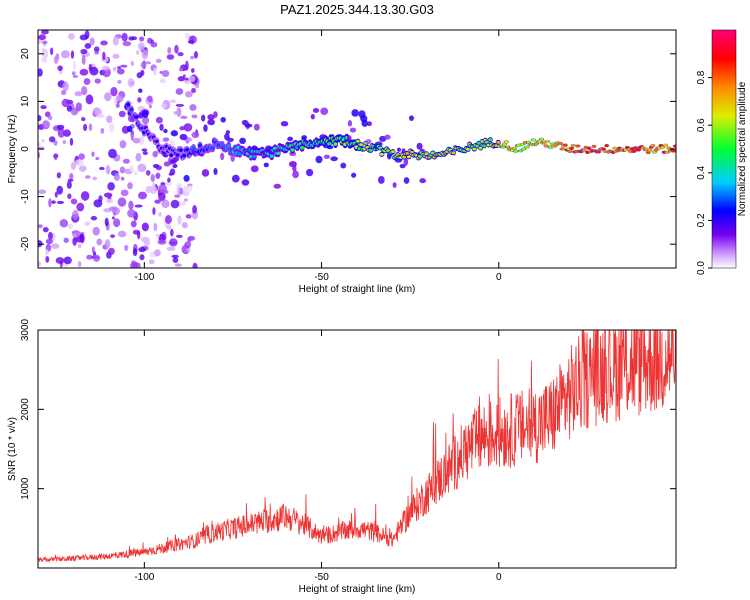 The height and width of the screenshot is (600, 750). I want to click on snr-x-label: Height of straight line (km), so click(357, 589).